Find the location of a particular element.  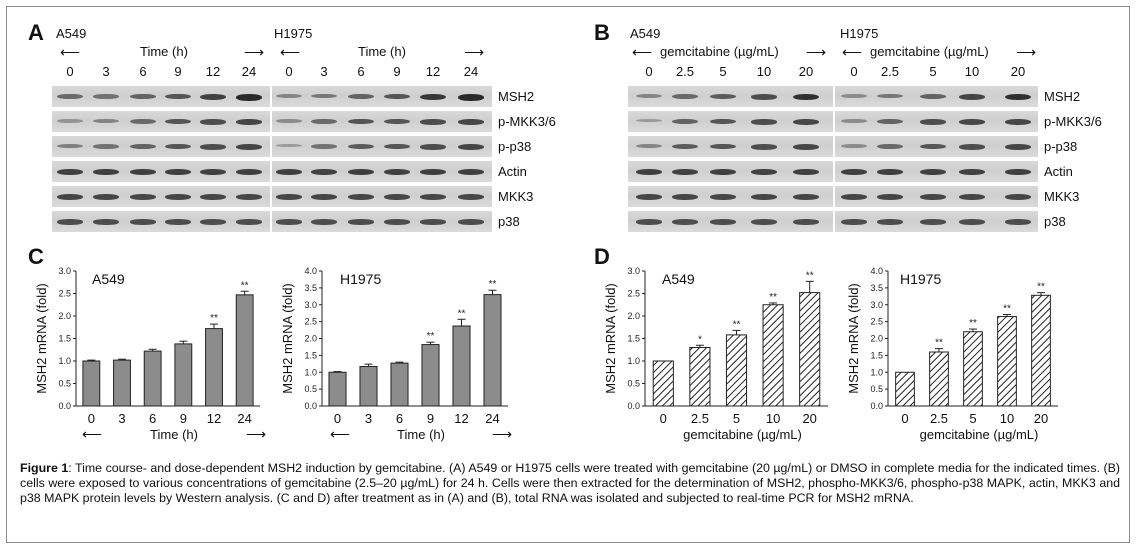

lane-label: 0 is located at coordinates (289, 71).